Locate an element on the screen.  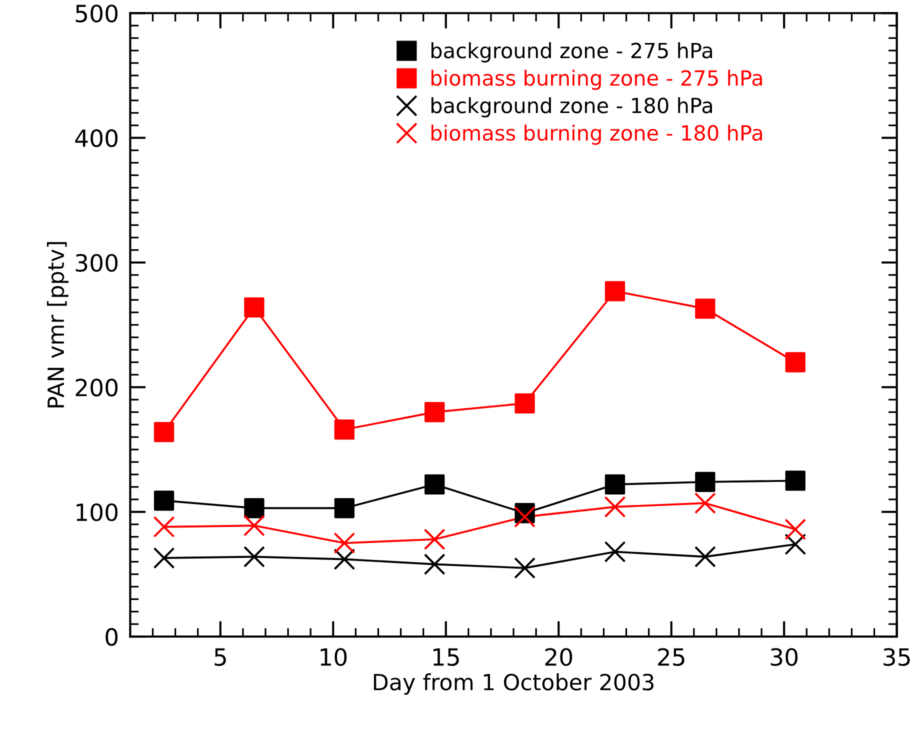
x-tick-label: 35 is located at coordinates (897, 657).